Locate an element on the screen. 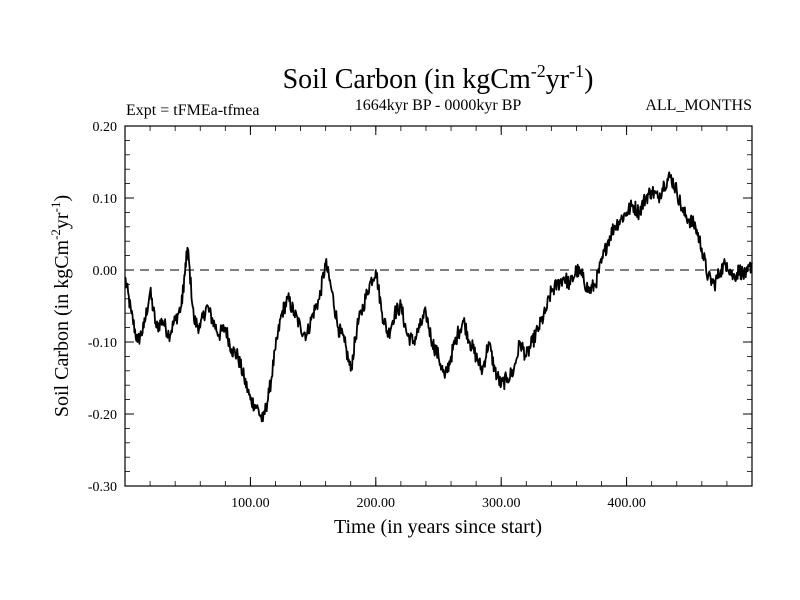 This screenshot has width=800, height=600. x-tick-label: 100.00 is located at coordinates (250, 503).